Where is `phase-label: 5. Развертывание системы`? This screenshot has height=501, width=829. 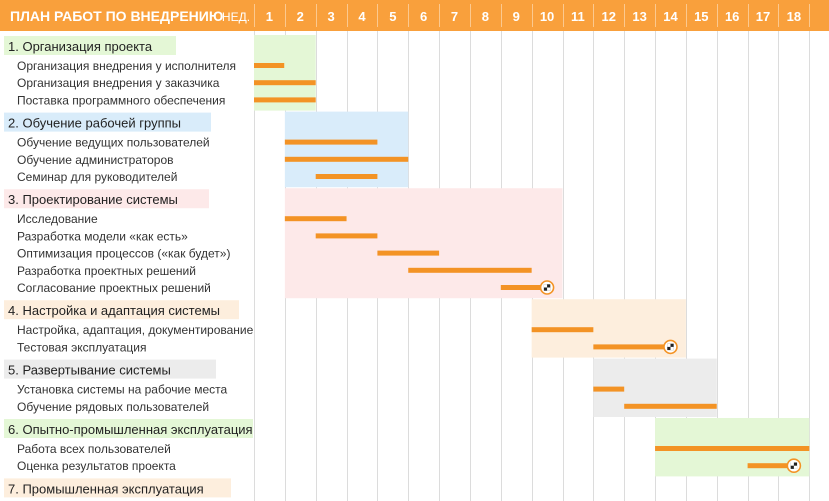
phase-label: 5. Развертывание системы is located at coordinates (89, 370).